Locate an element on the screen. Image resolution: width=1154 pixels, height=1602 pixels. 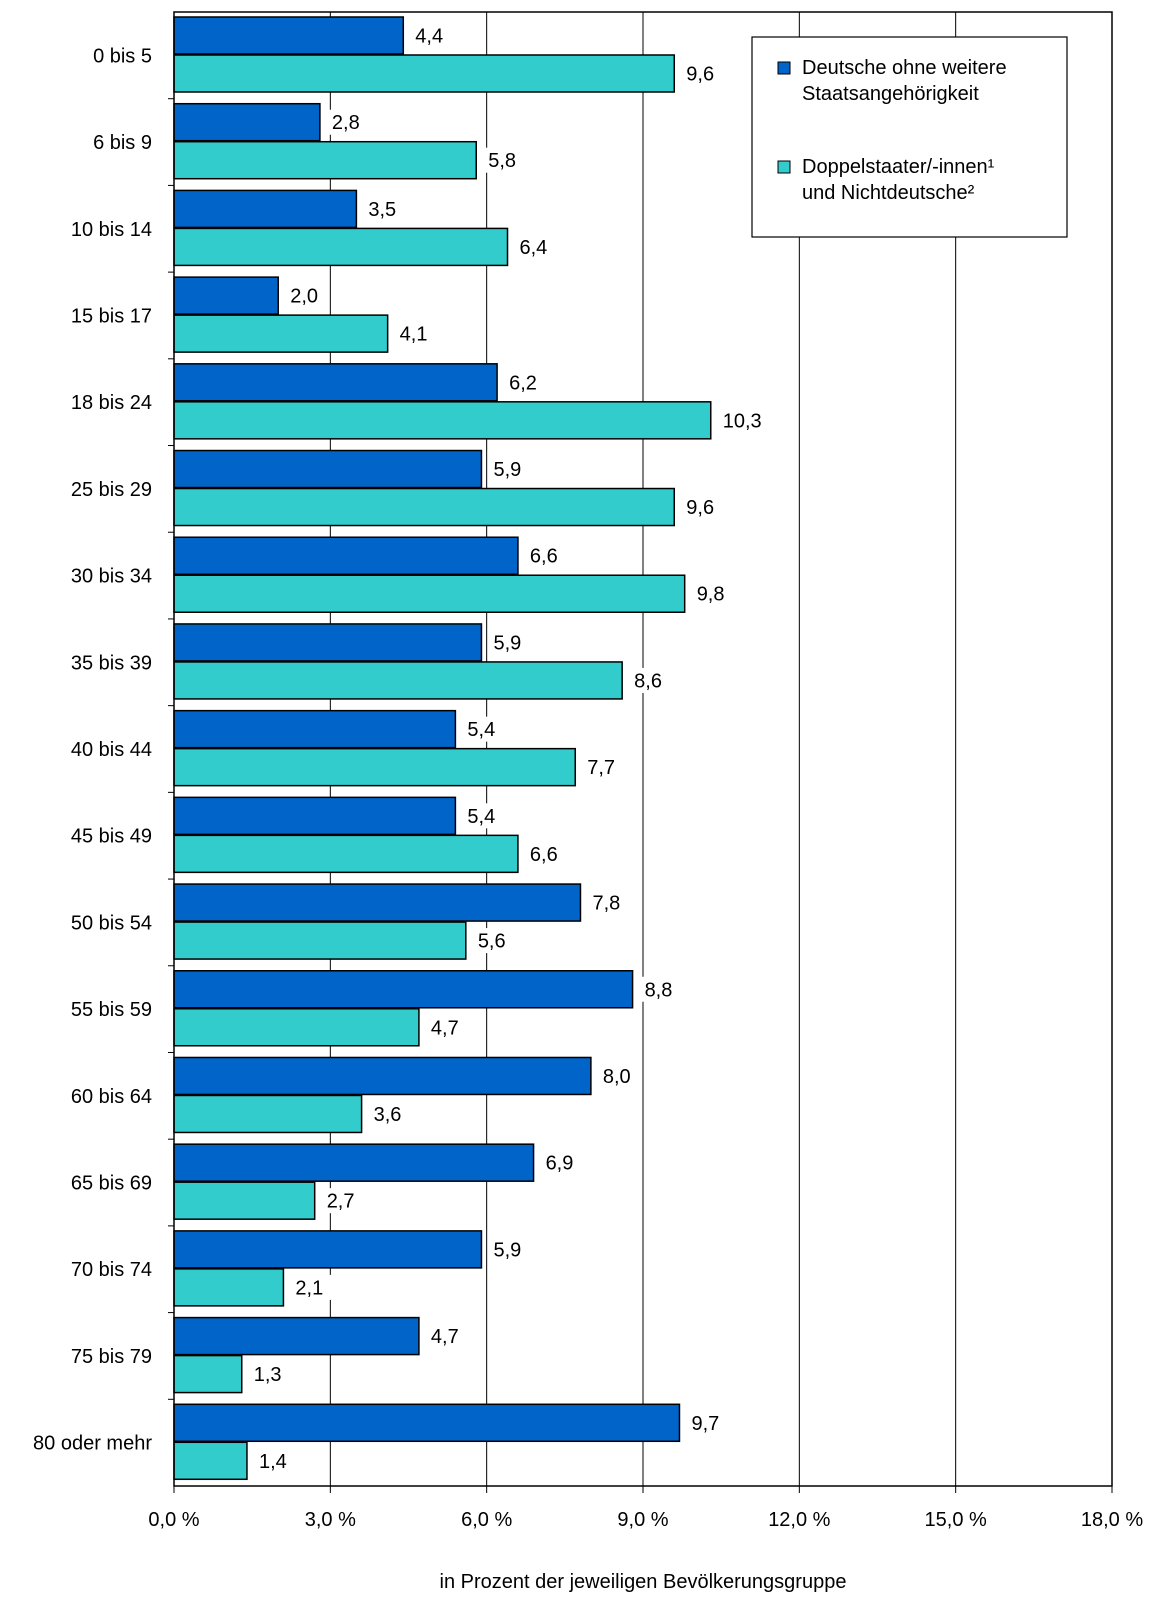
category-label: 75 bis 79 is located at coordinates (111, 1357).